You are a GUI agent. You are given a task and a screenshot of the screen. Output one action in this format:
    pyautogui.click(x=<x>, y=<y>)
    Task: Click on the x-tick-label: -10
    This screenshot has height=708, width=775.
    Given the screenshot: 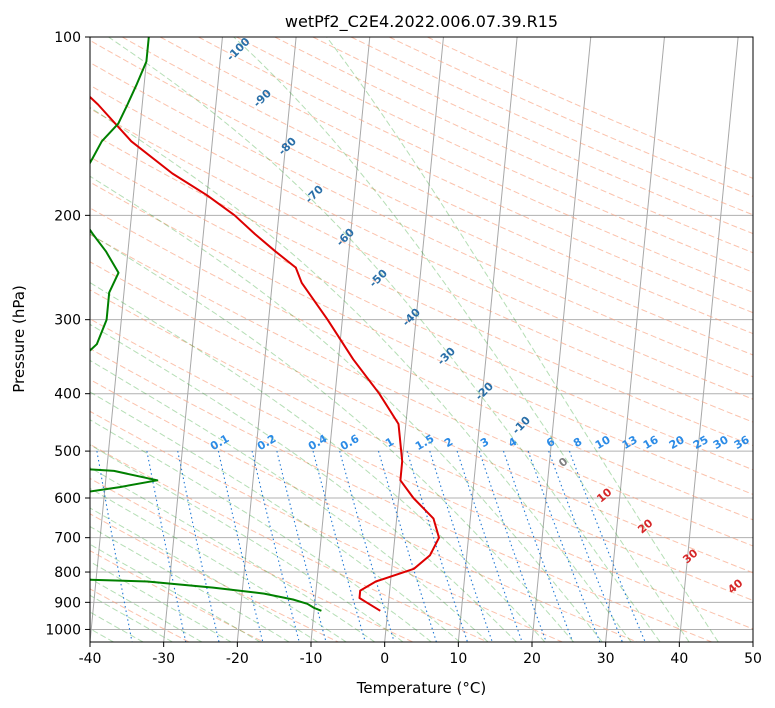 What is the action you would take?
    pyautogui.click(x=311, y=659)
    